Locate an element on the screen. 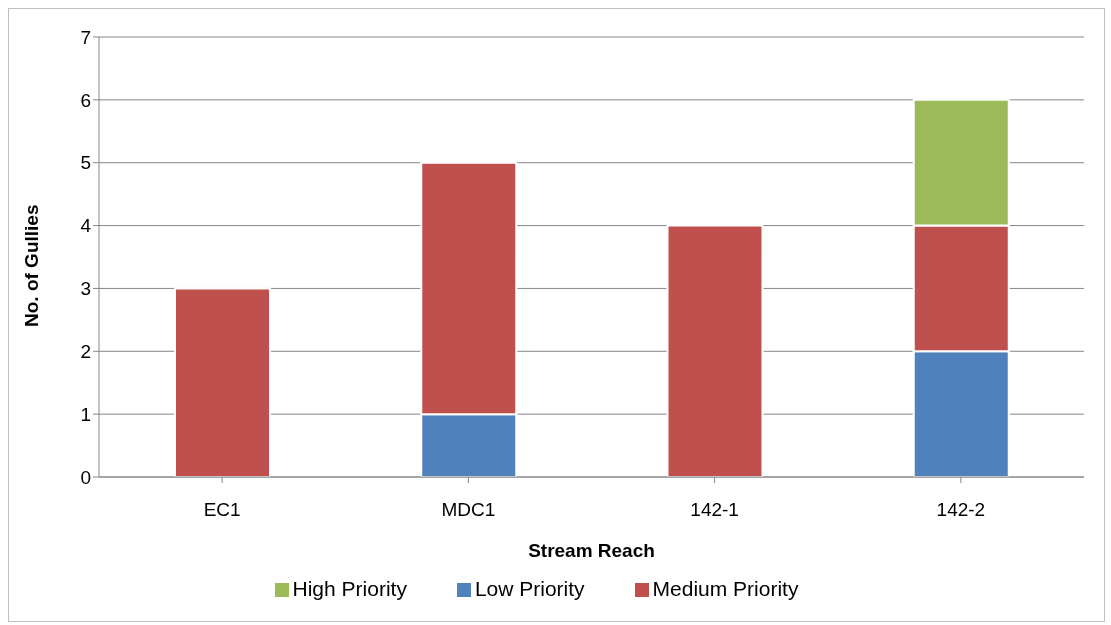 This screenshot has height=625, width=1111. y-axis-title: No. of Gullies is located at coordinates (31, 265).